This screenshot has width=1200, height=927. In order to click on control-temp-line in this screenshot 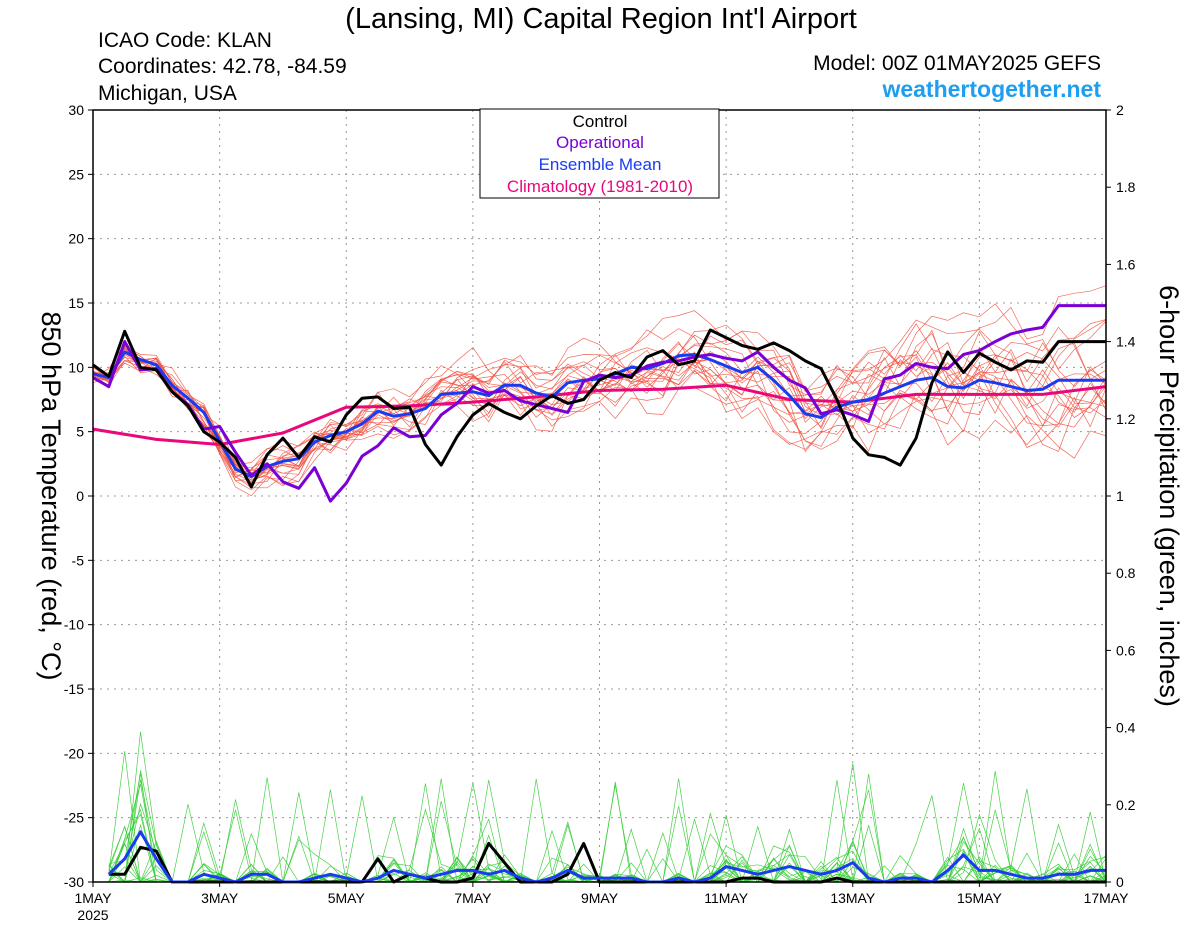, I will do `click(599, 408)`.